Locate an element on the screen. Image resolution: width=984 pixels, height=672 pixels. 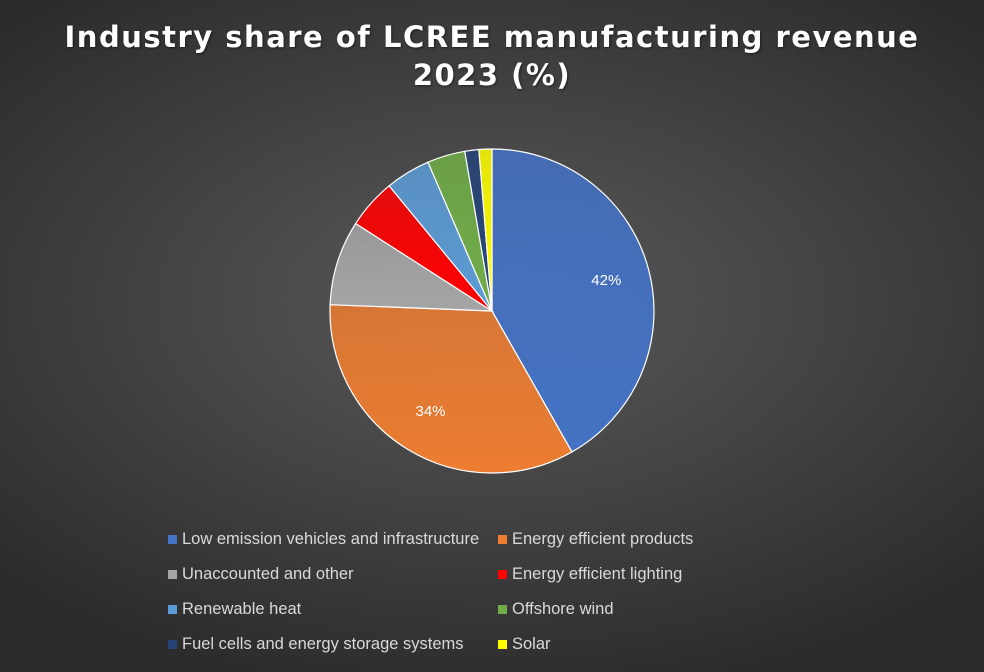
legend-item-unaccounted-and-other: Unaccounted and other is located at coordinates (333, 574).